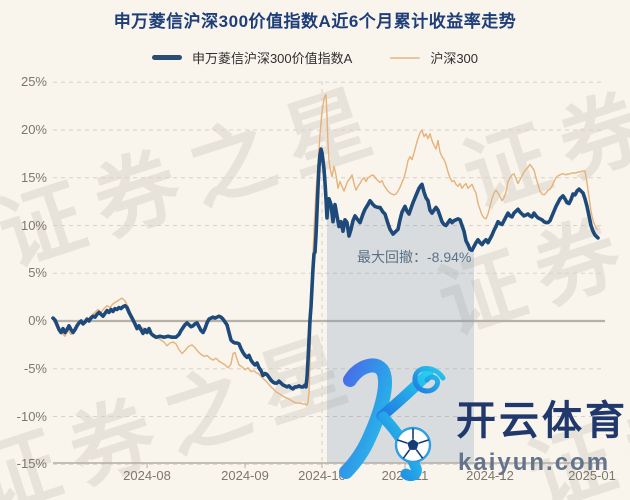 This screenshot has width=630, height=500. I want to click on chart-title: 申万菱信沪深300价值指数A近6个月累计收益率走势, so click(315, 21).